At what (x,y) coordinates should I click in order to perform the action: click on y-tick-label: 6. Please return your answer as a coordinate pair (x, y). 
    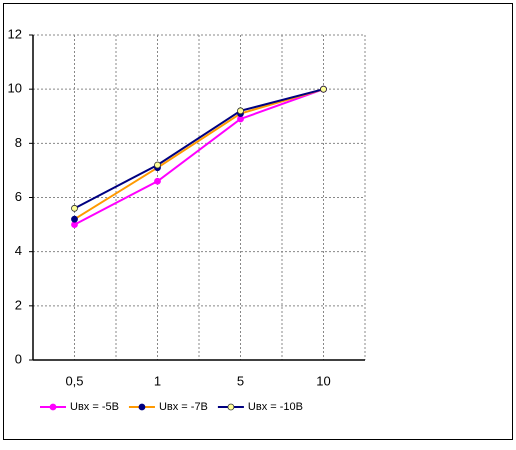
    Looking at the image, I should click on (18, 196).